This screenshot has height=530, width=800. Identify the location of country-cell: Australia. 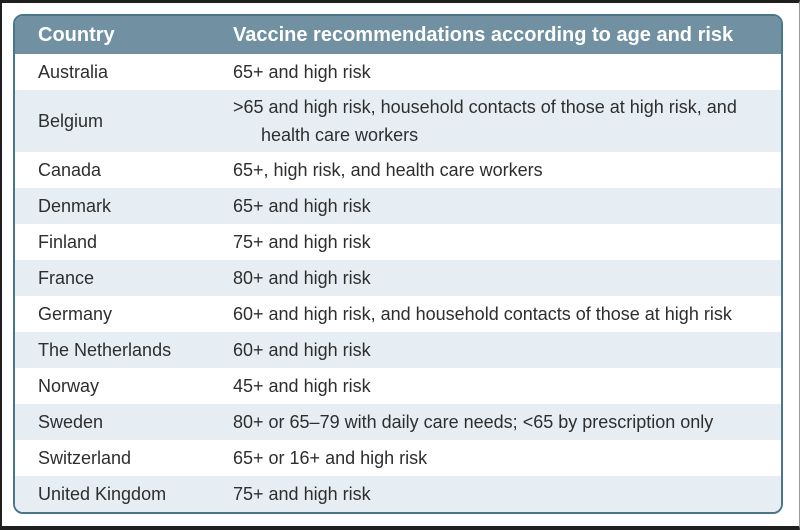
(73, 72).